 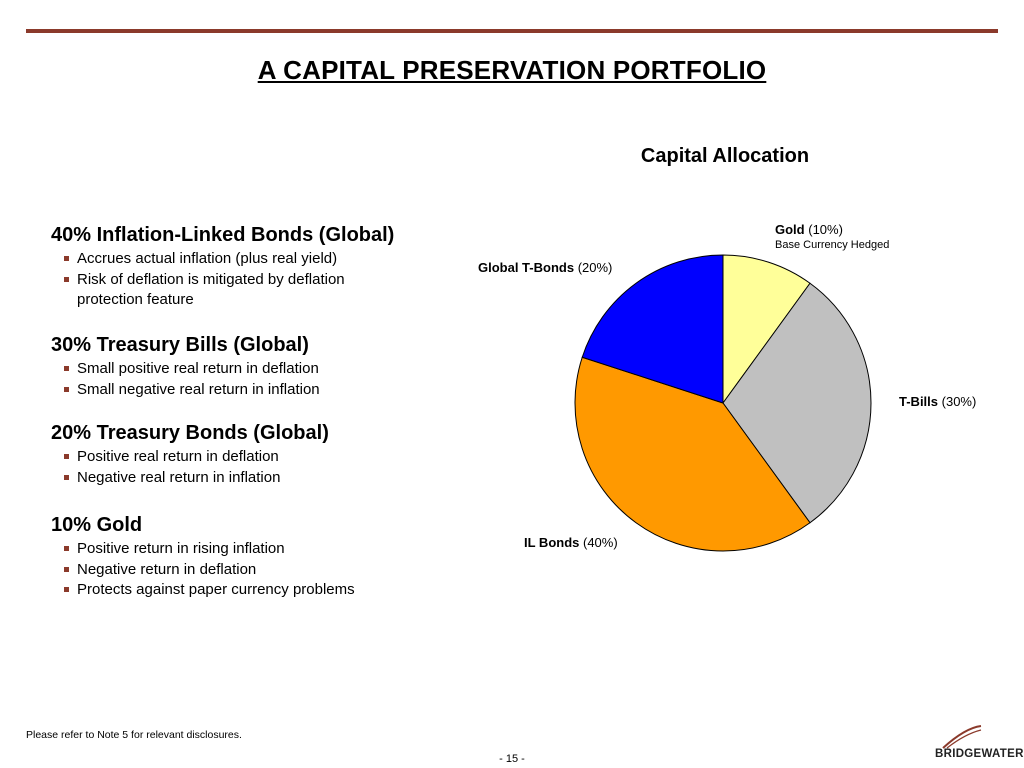 I want to click on slice-pct: (40%), so click(x=600, y=542).